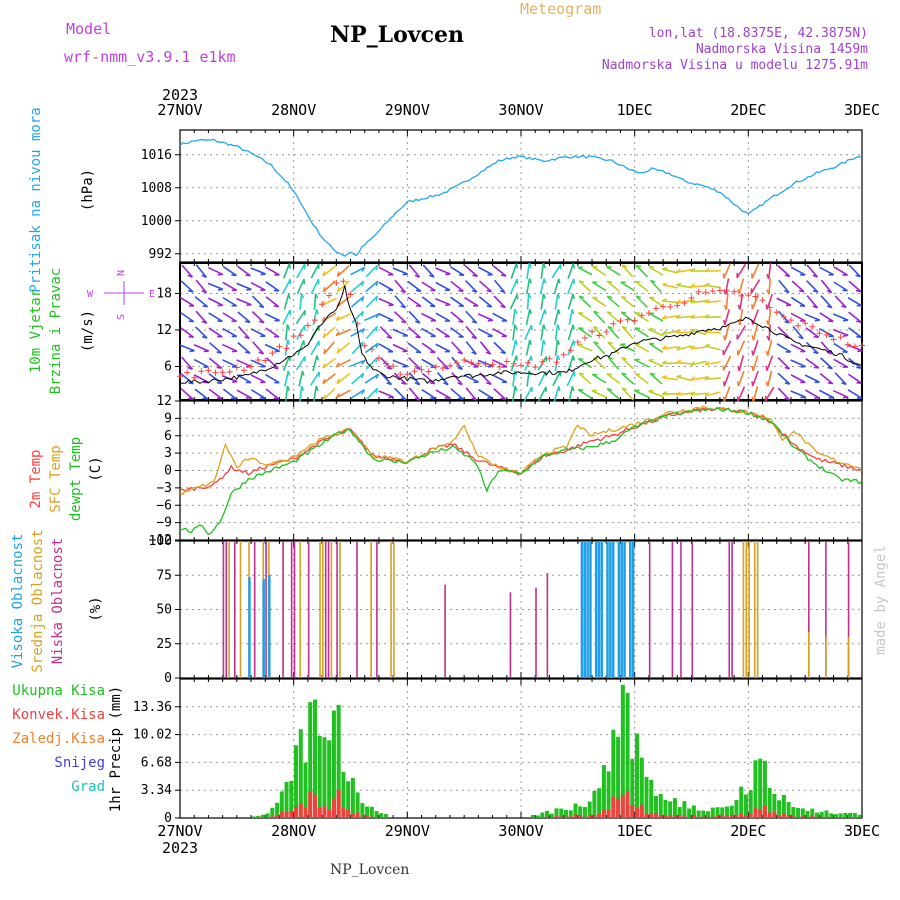 Image resolution: width=900 pixels, height=900 pixels. What do you see at coordinates (168, 453) in the screenshot?
I see `y-tick-label: 3` at bounding box center [168, 453].